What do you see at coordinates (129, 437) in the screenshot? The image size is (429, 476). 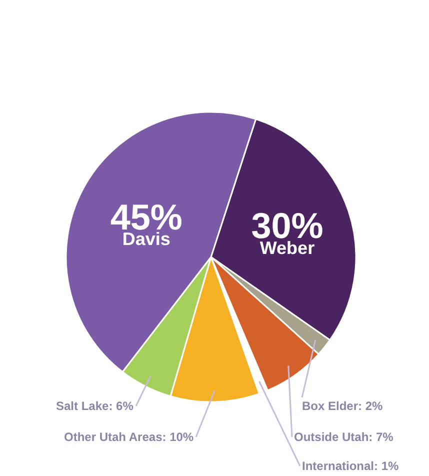 I see `slice-label: Other Utah Areas: 10%` at bounding box center [129, 437].